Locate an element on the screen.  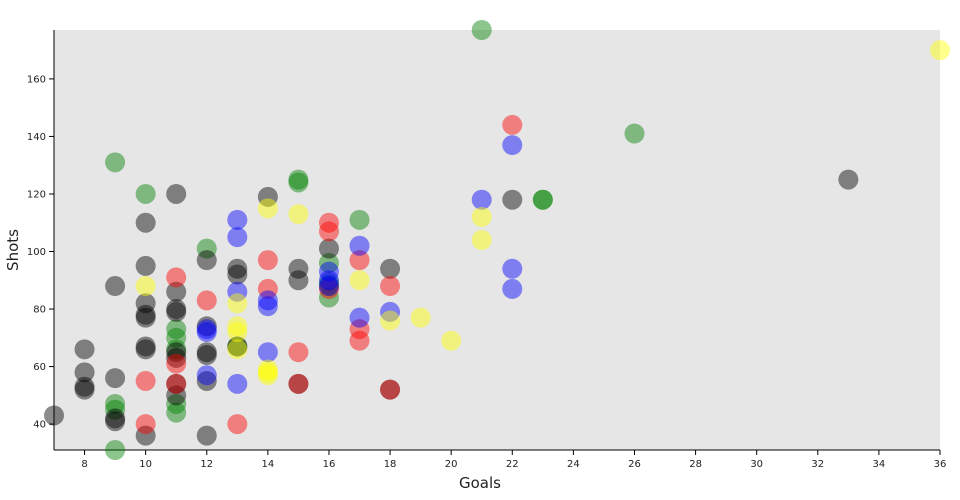
x-axis-label: Goals is located at coordinates (480, 483).